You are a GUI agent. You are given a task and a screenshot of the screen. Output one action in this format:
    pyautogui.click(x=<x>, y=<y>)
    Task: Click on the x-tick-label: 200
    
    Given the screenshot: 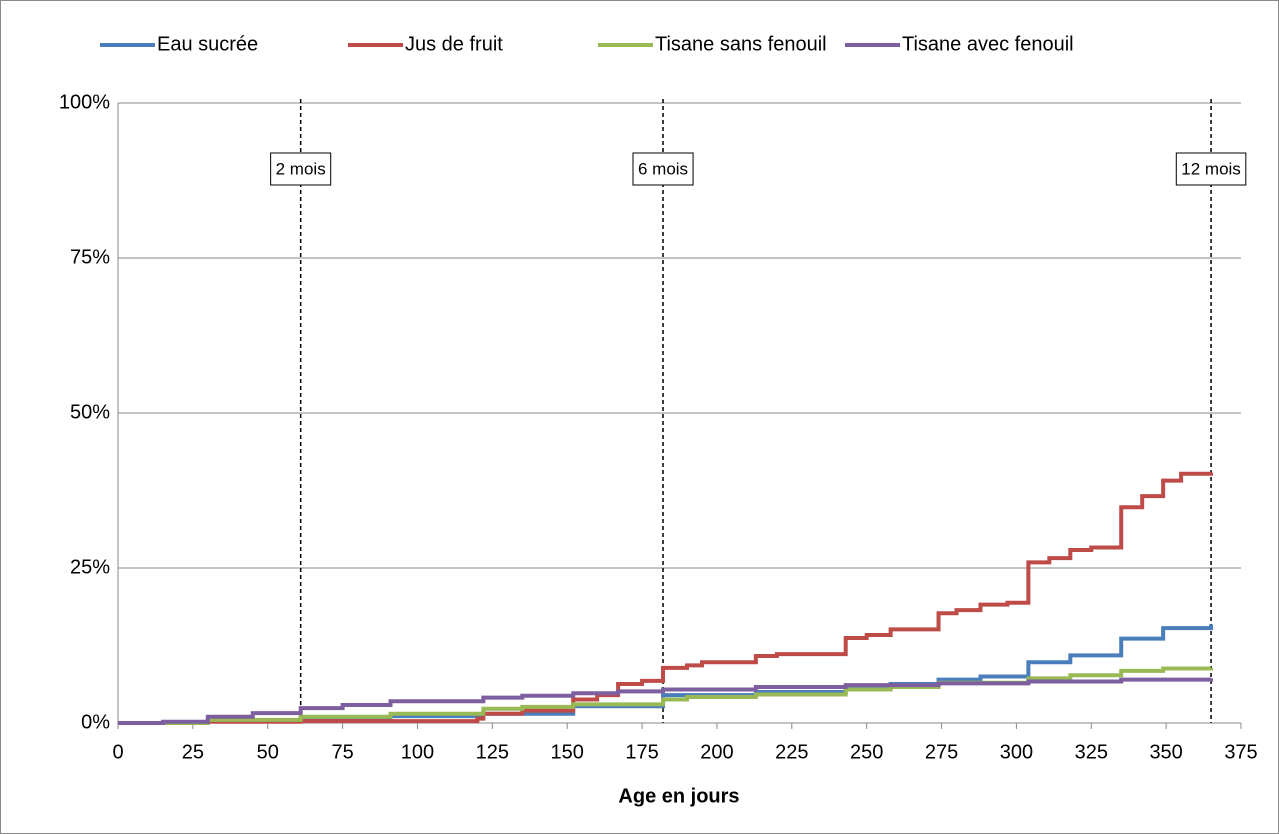 What is the action you would take?
    pyautogui.click(x=716, y=752)
    